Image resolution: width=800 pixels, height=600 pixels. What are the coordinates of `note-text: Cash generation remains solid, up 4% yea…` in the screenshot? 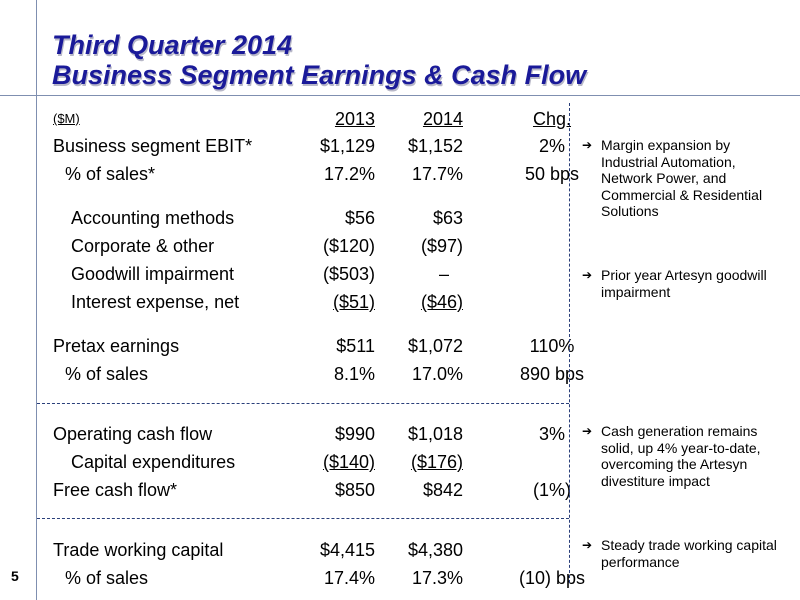 It's located at (681, 456).